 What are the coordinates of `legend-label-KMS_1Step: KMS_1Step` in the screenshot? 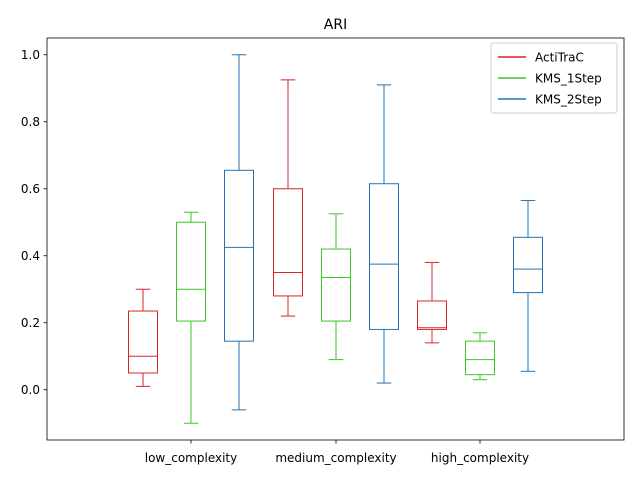 It's located at (568, 79).